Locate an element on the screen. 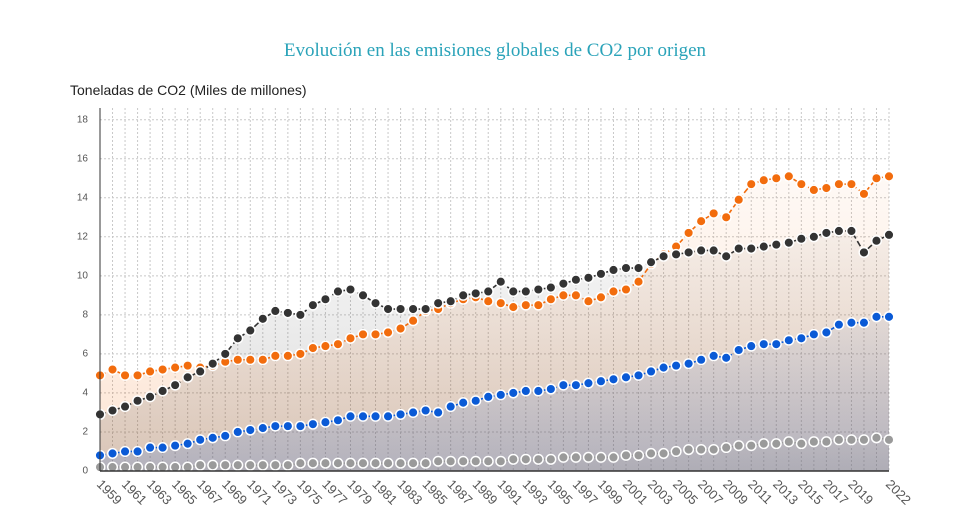  x-tick-label: 1979 is located at coordinates (359, 492).